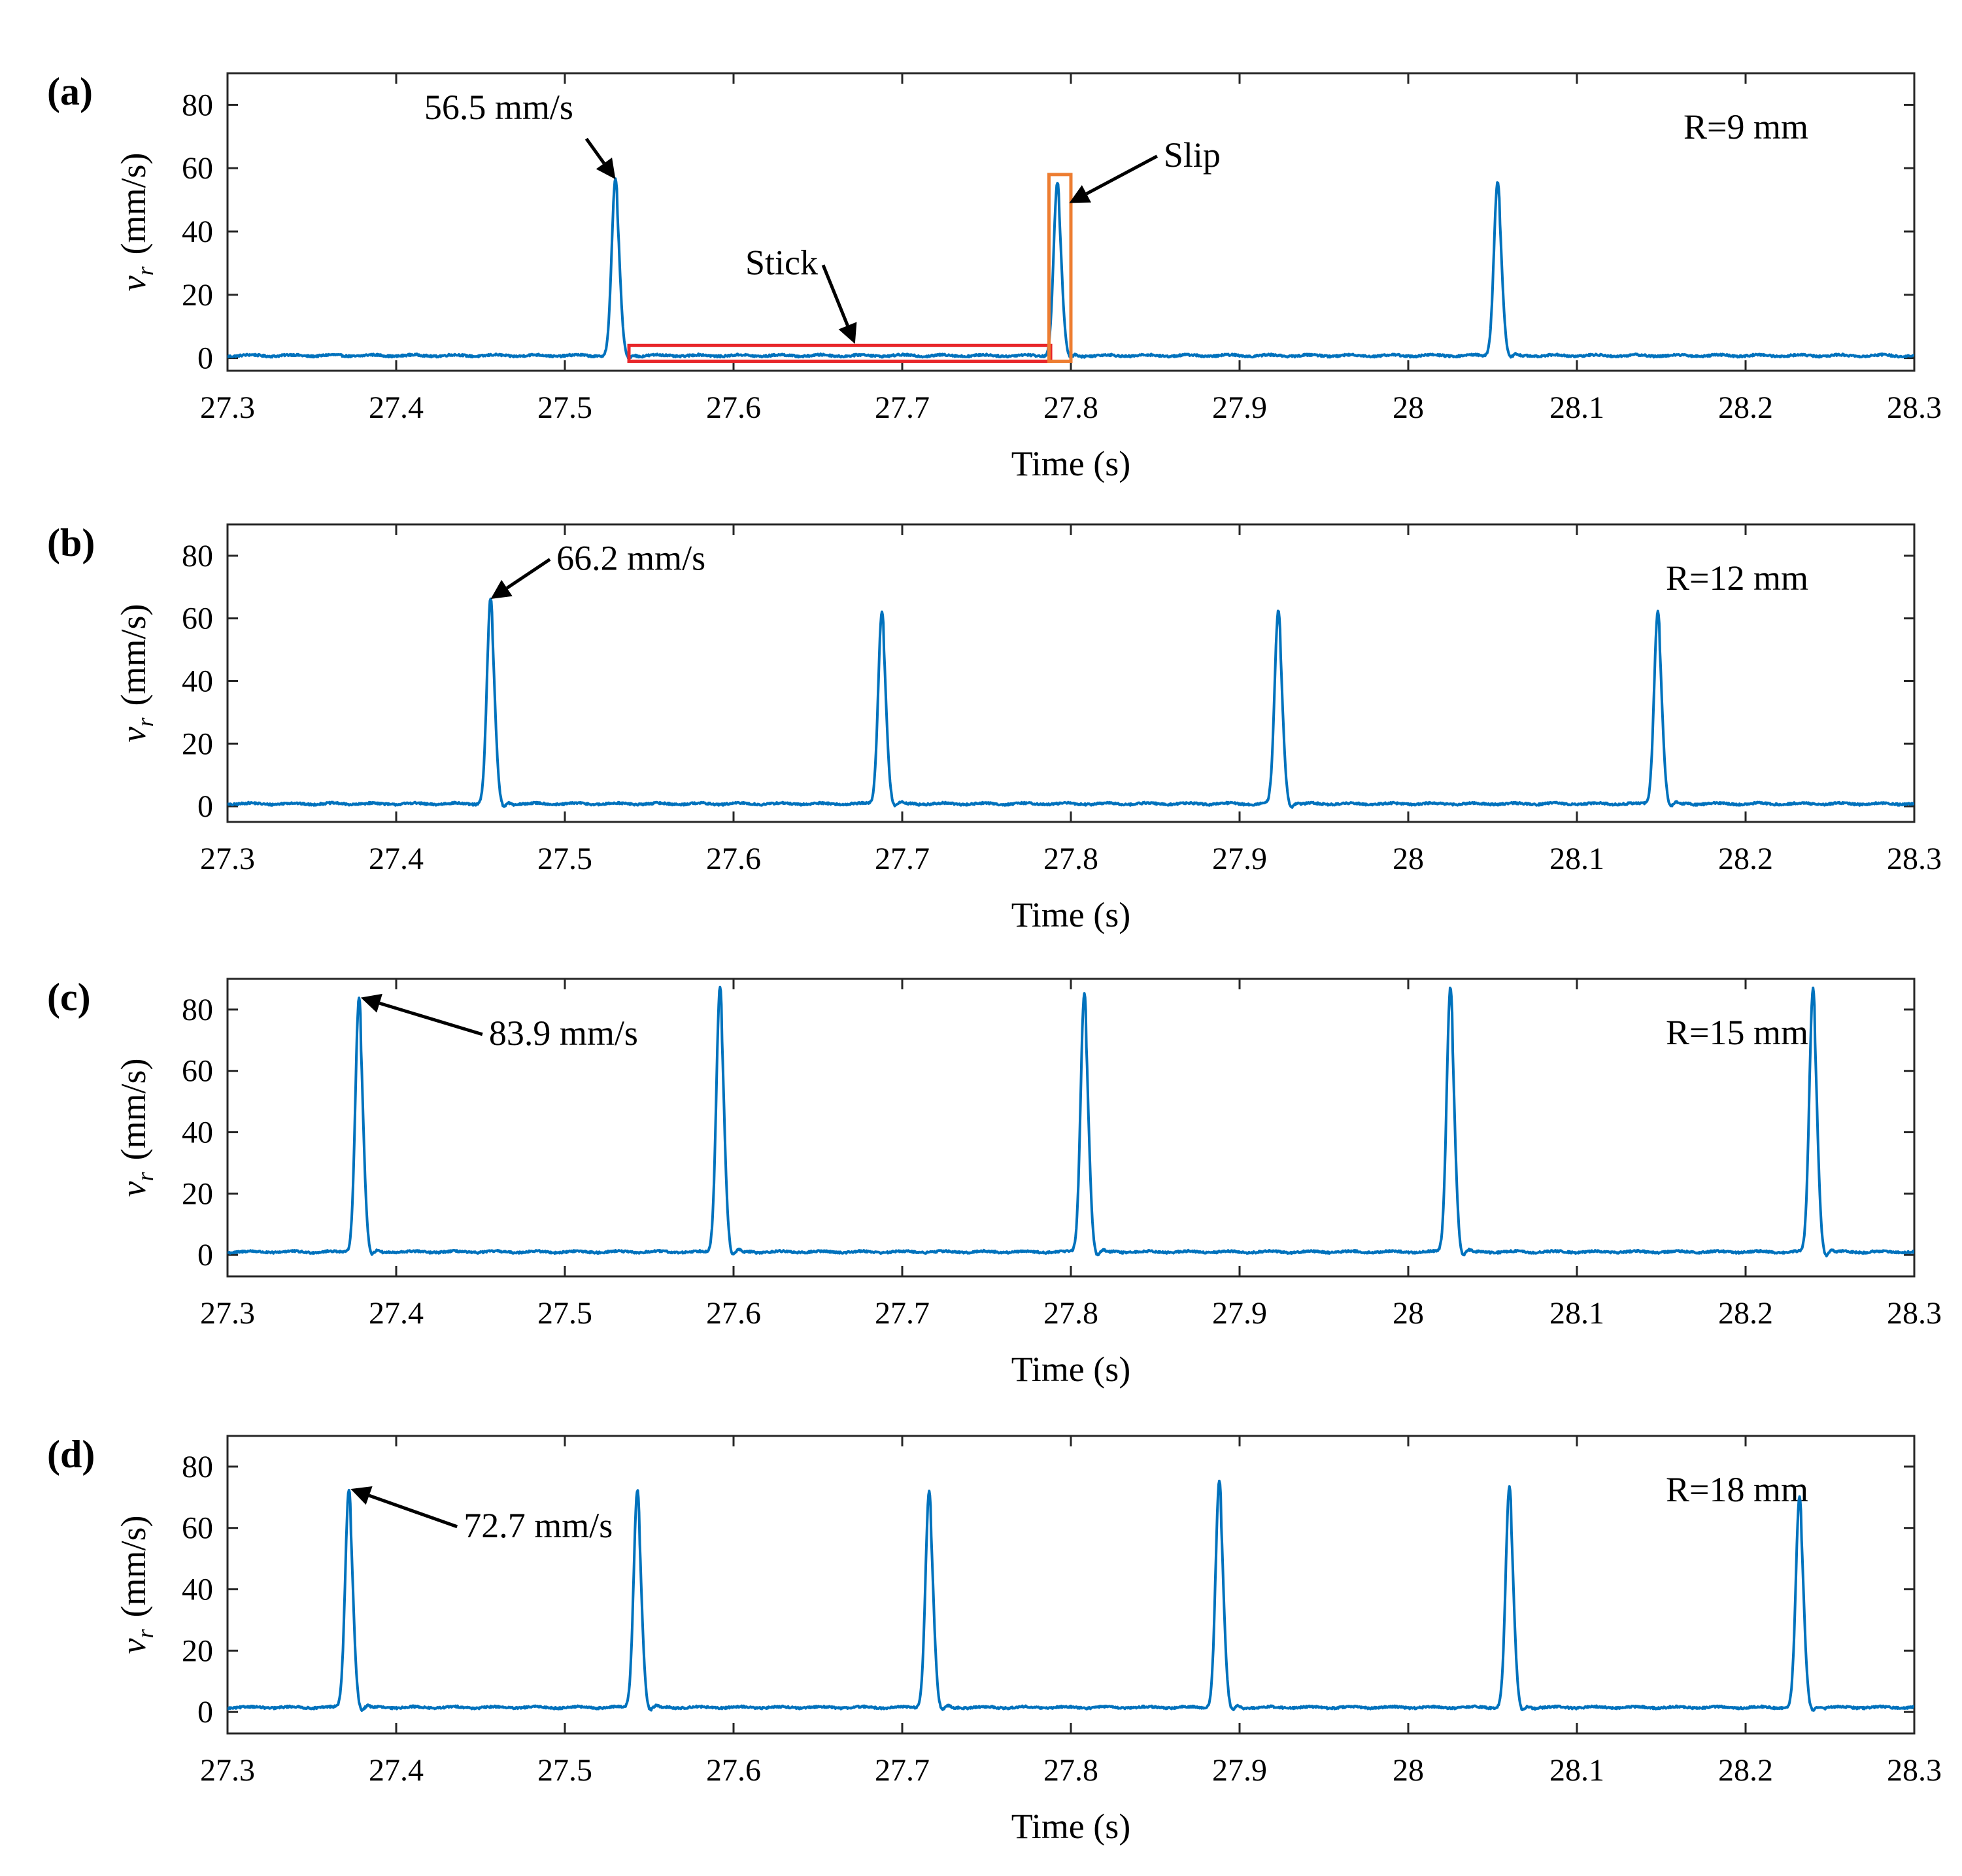 This screenshot has width=1962, height=1876. Describe the element at coordinates (538, 1526) in the screenshot. I see `annotation-label: 72.7 mm/s` at that location.